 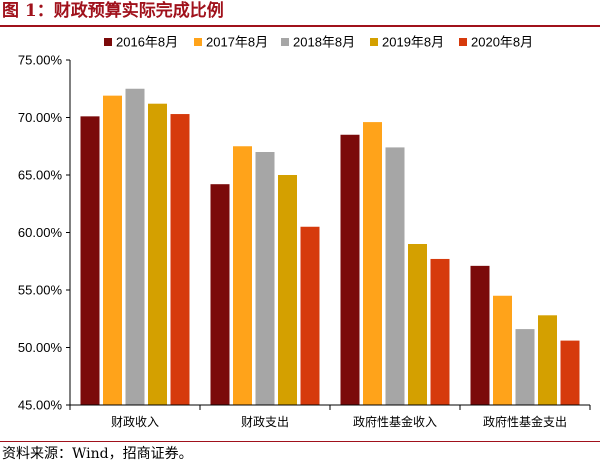 What do you see at coordinates (525, 421) in the screenshot?
I see `x-category-label: 政府性基金支出` at bounding box center [525, 421].